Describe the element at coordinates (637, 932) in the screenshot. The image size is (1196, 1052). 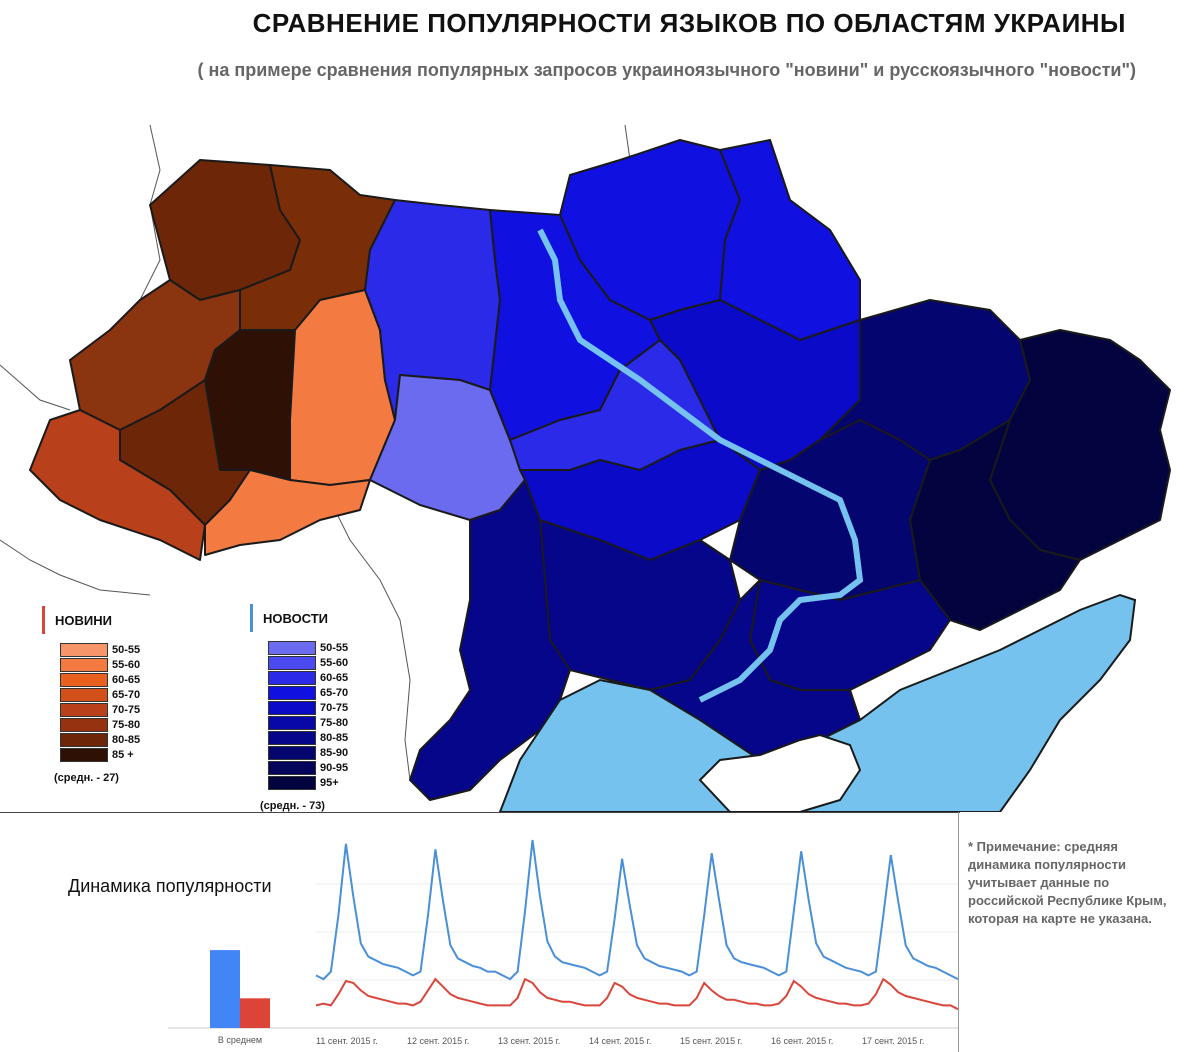
I see `chart-gridlines` at that location.